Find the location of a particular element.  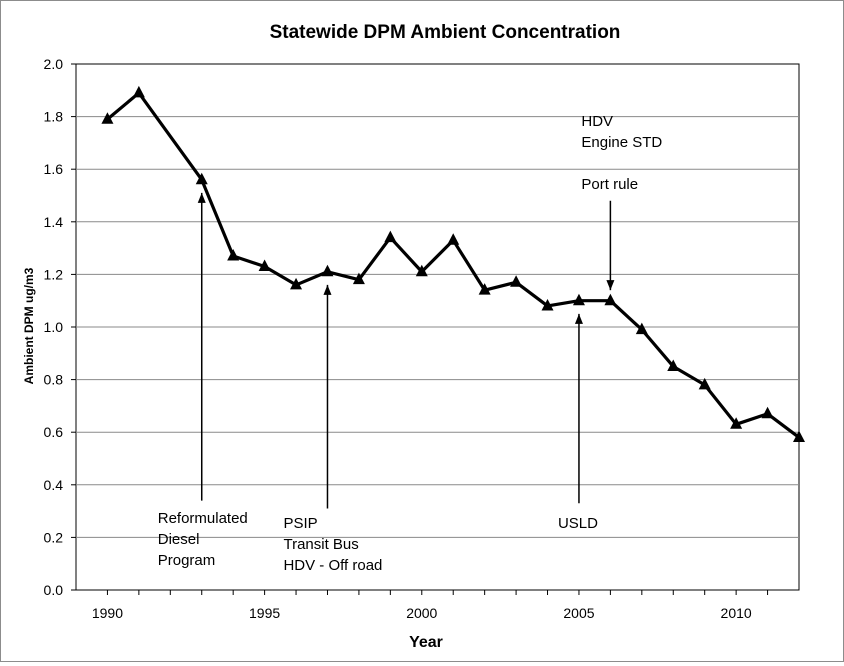

annotation-text: Transit Bus is located at coordinates (320, 544).